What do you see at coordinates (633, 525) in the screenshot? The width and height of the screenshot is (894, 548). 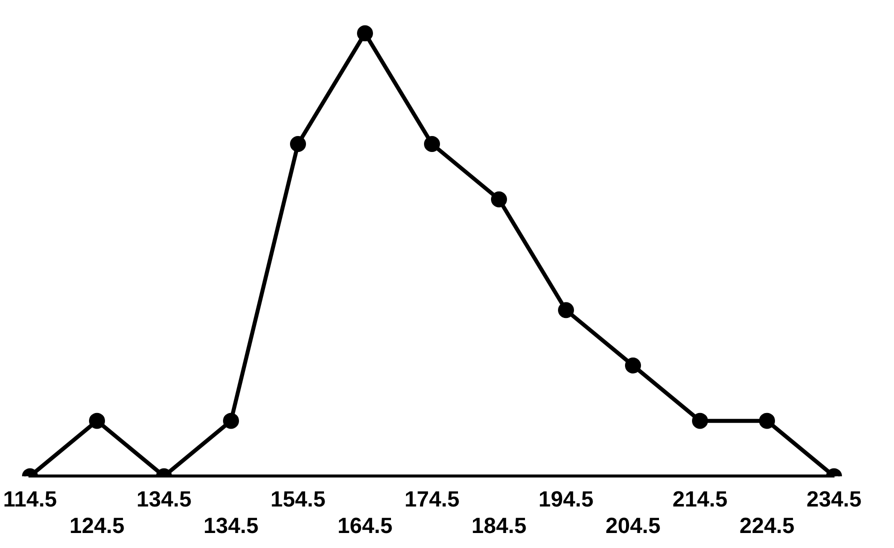 I see `x-tick-label: 204.5` at bounding box center [633, 525].